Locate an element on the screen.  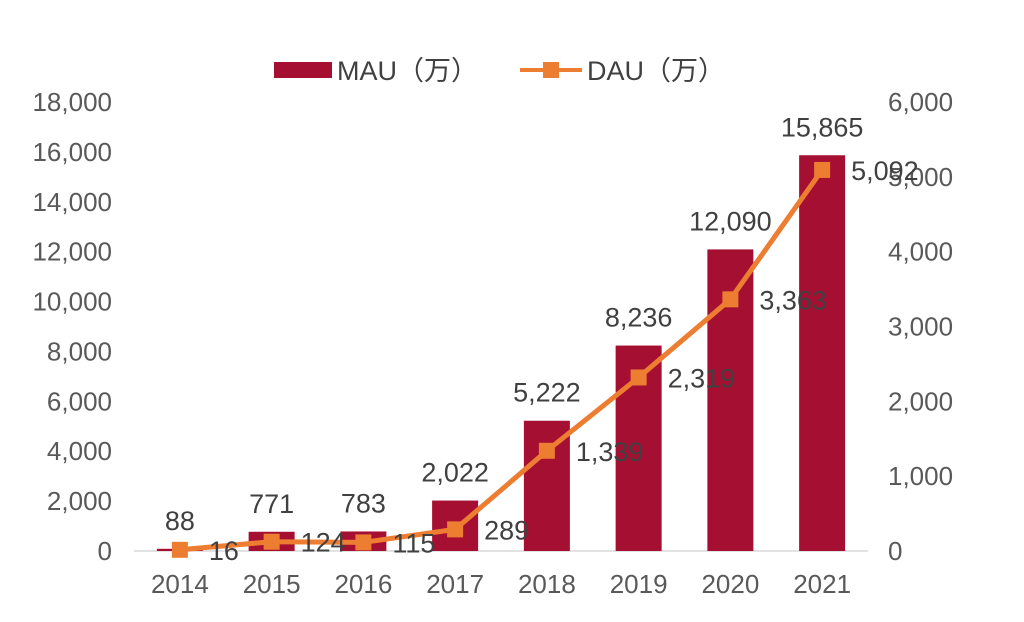
right-tick-label: 2,000 is located at coordinates (920, 401).